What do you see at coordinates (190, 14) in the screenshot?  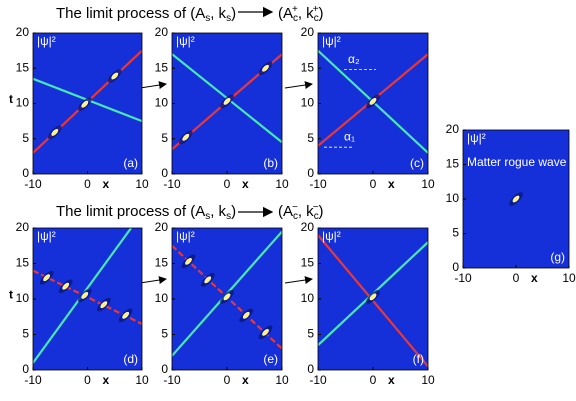 I see `row-title: The limit process of (As, ks) (Ac+, kc+)` at bounding box center [190, 14].